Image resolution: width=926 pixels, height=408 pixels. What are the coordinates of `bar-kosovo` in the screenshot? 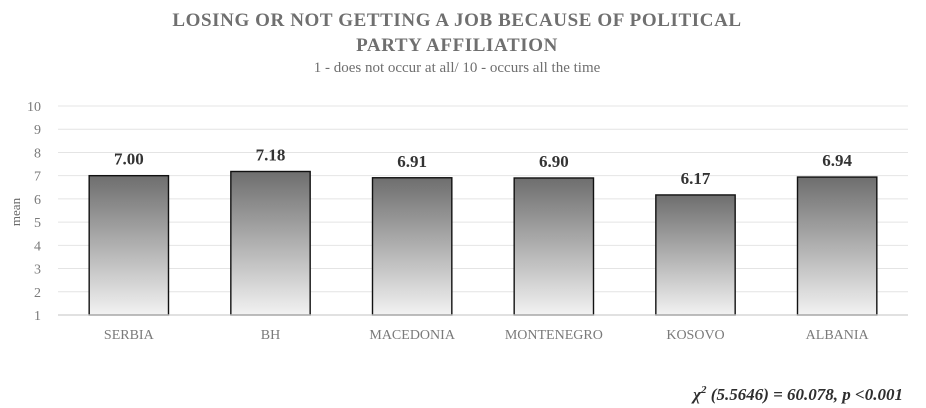 It's located at (695, 255).